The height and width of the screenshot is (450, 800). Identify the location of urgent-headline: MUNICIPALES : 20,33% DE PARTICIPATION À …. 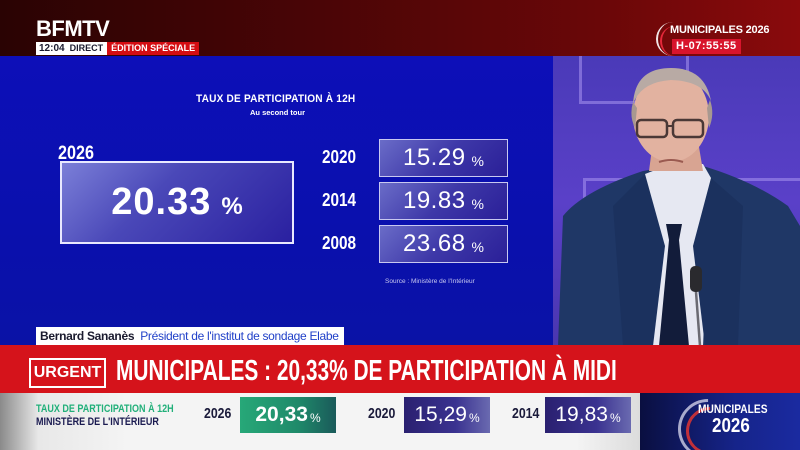
(366, 371).